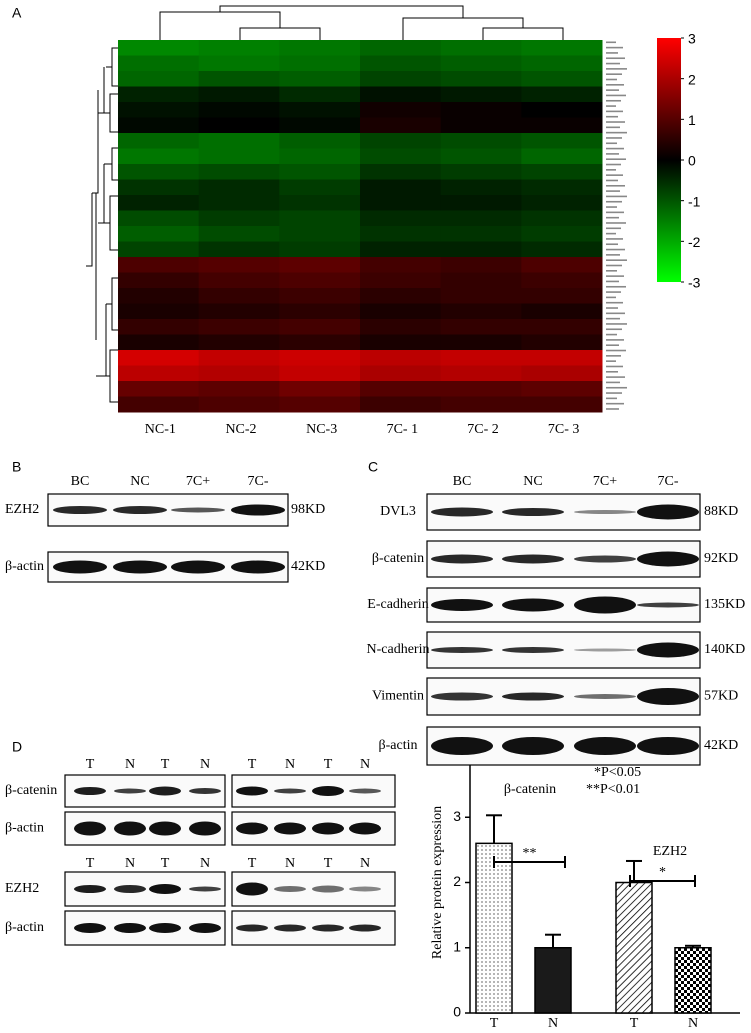 Image resolution: width=751 pixels, height=1033 pixels. I want to click on lane-label: BC, so click(462, 481).